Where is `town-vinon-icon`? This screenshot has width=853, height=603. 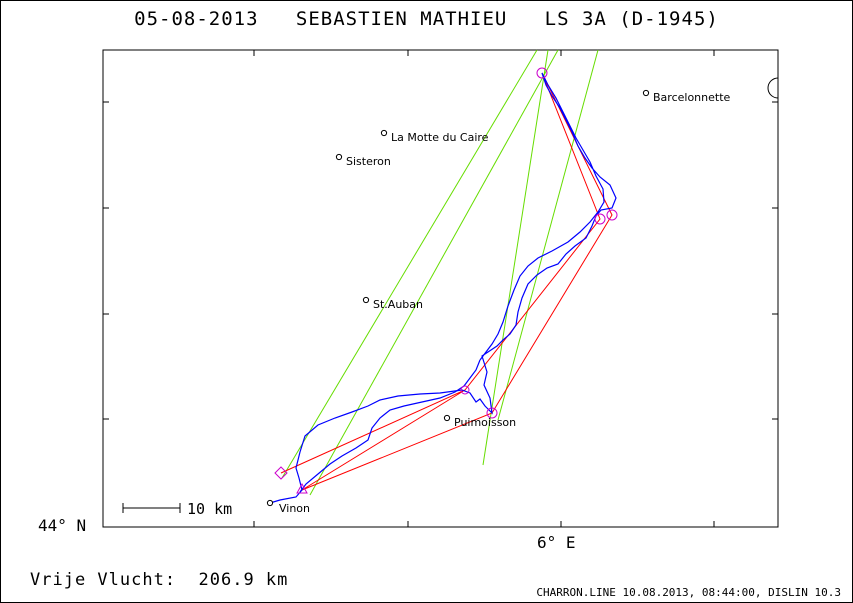
town-vinon-icon is located at coordinates (270, 503).